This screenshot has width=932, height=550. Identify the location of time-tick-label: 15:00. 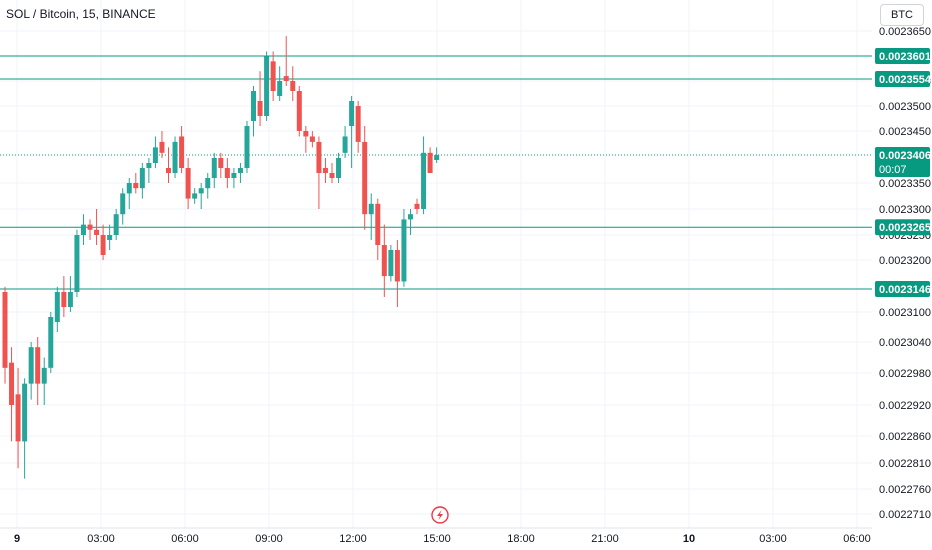
(437, 539).